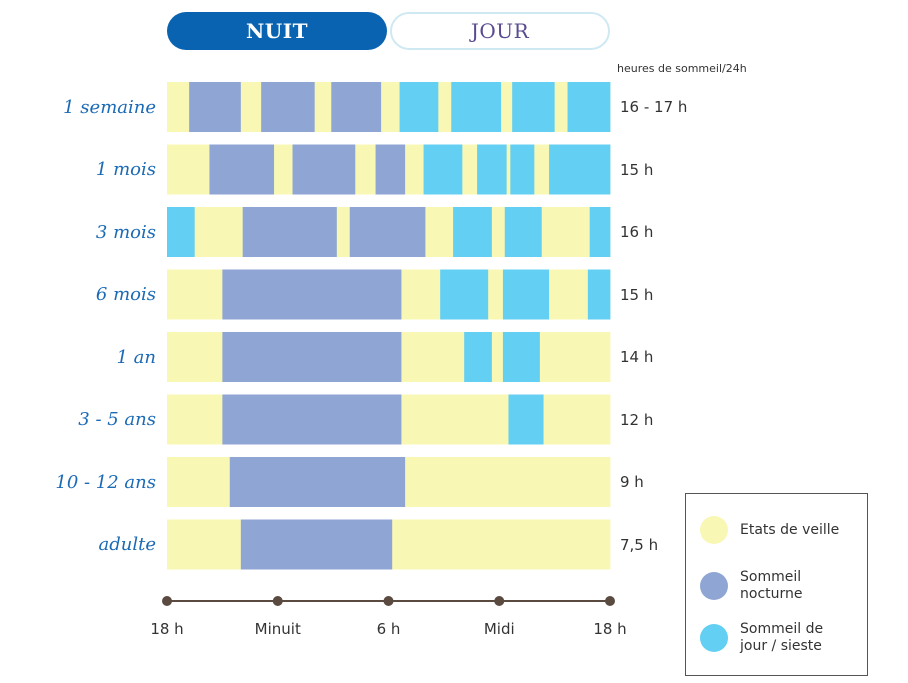 The image size is (908, 683). Describe the element at coordinates (127, 544) in the screenshot. I see `row-label-adulte: adulte` at that location.